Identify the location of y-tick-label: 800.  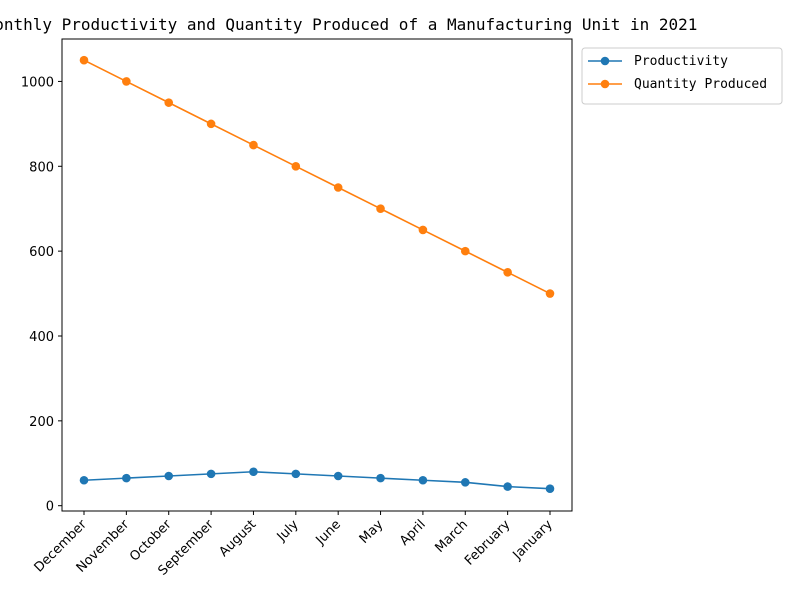
(41, 167).